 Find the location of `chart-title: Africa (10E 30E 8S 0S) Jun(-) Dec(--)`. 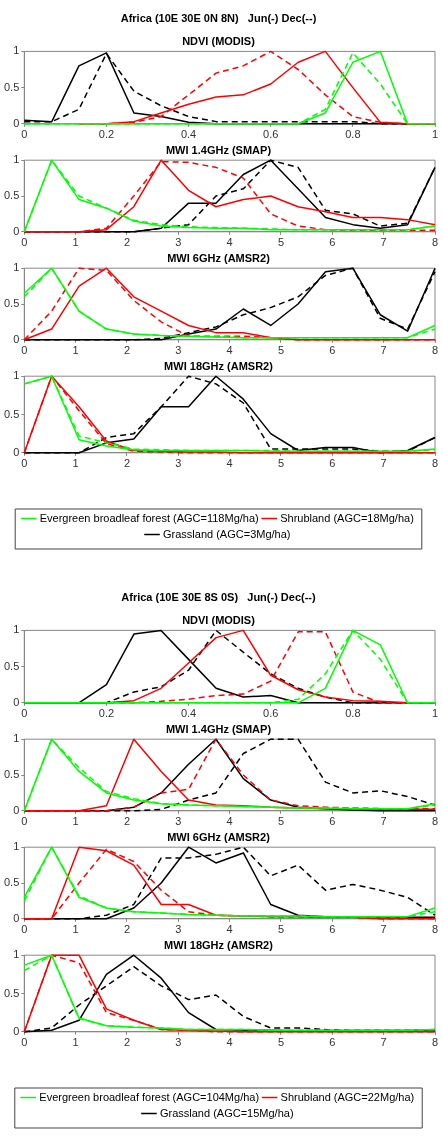

chart-title: Africa (10E 30E 8S 0S) Jun(-) Dec(--) is located at coordinates (219, 596).